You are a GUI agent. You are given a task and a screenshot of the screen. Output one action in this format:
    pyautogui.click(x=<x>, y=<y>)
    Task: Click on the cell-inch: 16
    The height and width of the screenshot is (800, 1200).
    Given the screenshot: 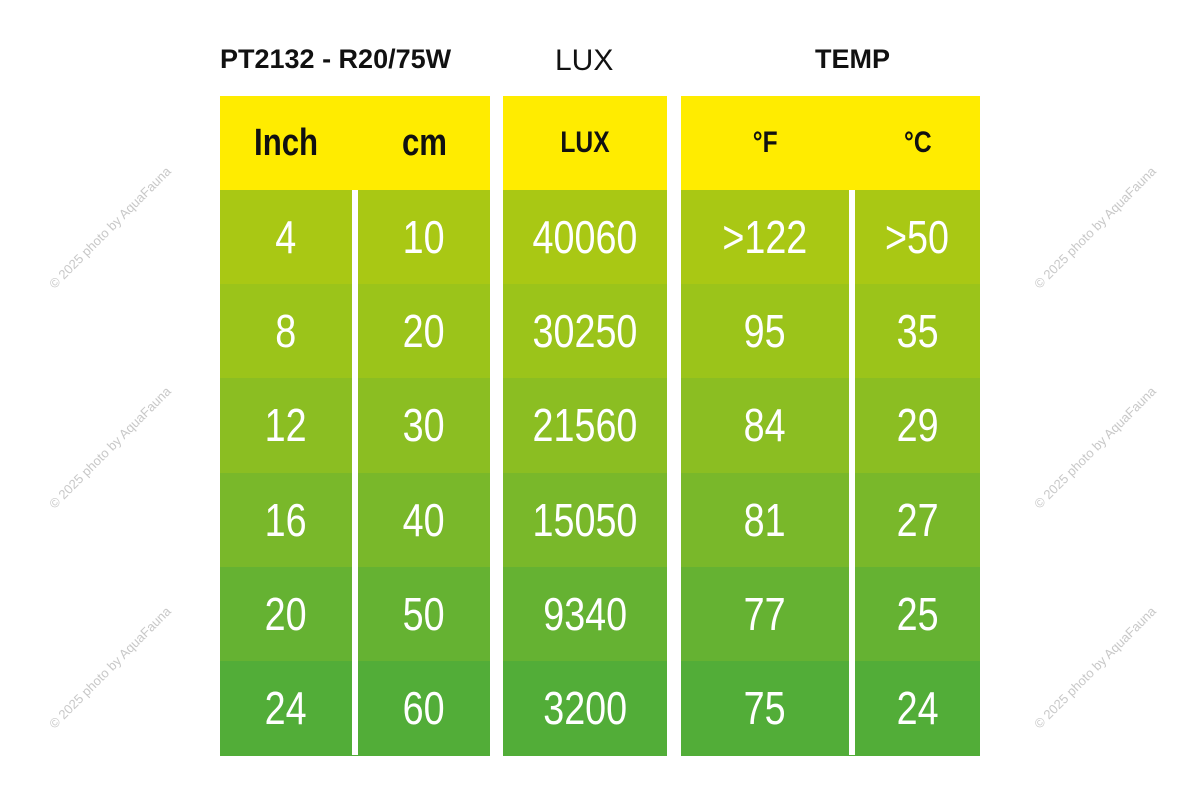 What is the action you would take?
    pyautogui.click(x=286, y=520)
    